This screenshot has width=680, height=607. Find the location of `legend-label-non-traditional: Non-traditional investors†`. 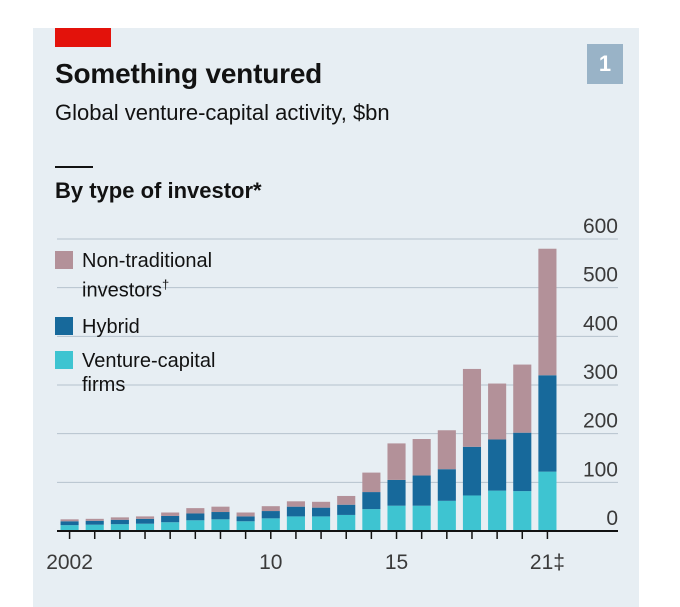

legend-label-non-traditional: Non-traditional investors† is located at coordinates (147, 276).